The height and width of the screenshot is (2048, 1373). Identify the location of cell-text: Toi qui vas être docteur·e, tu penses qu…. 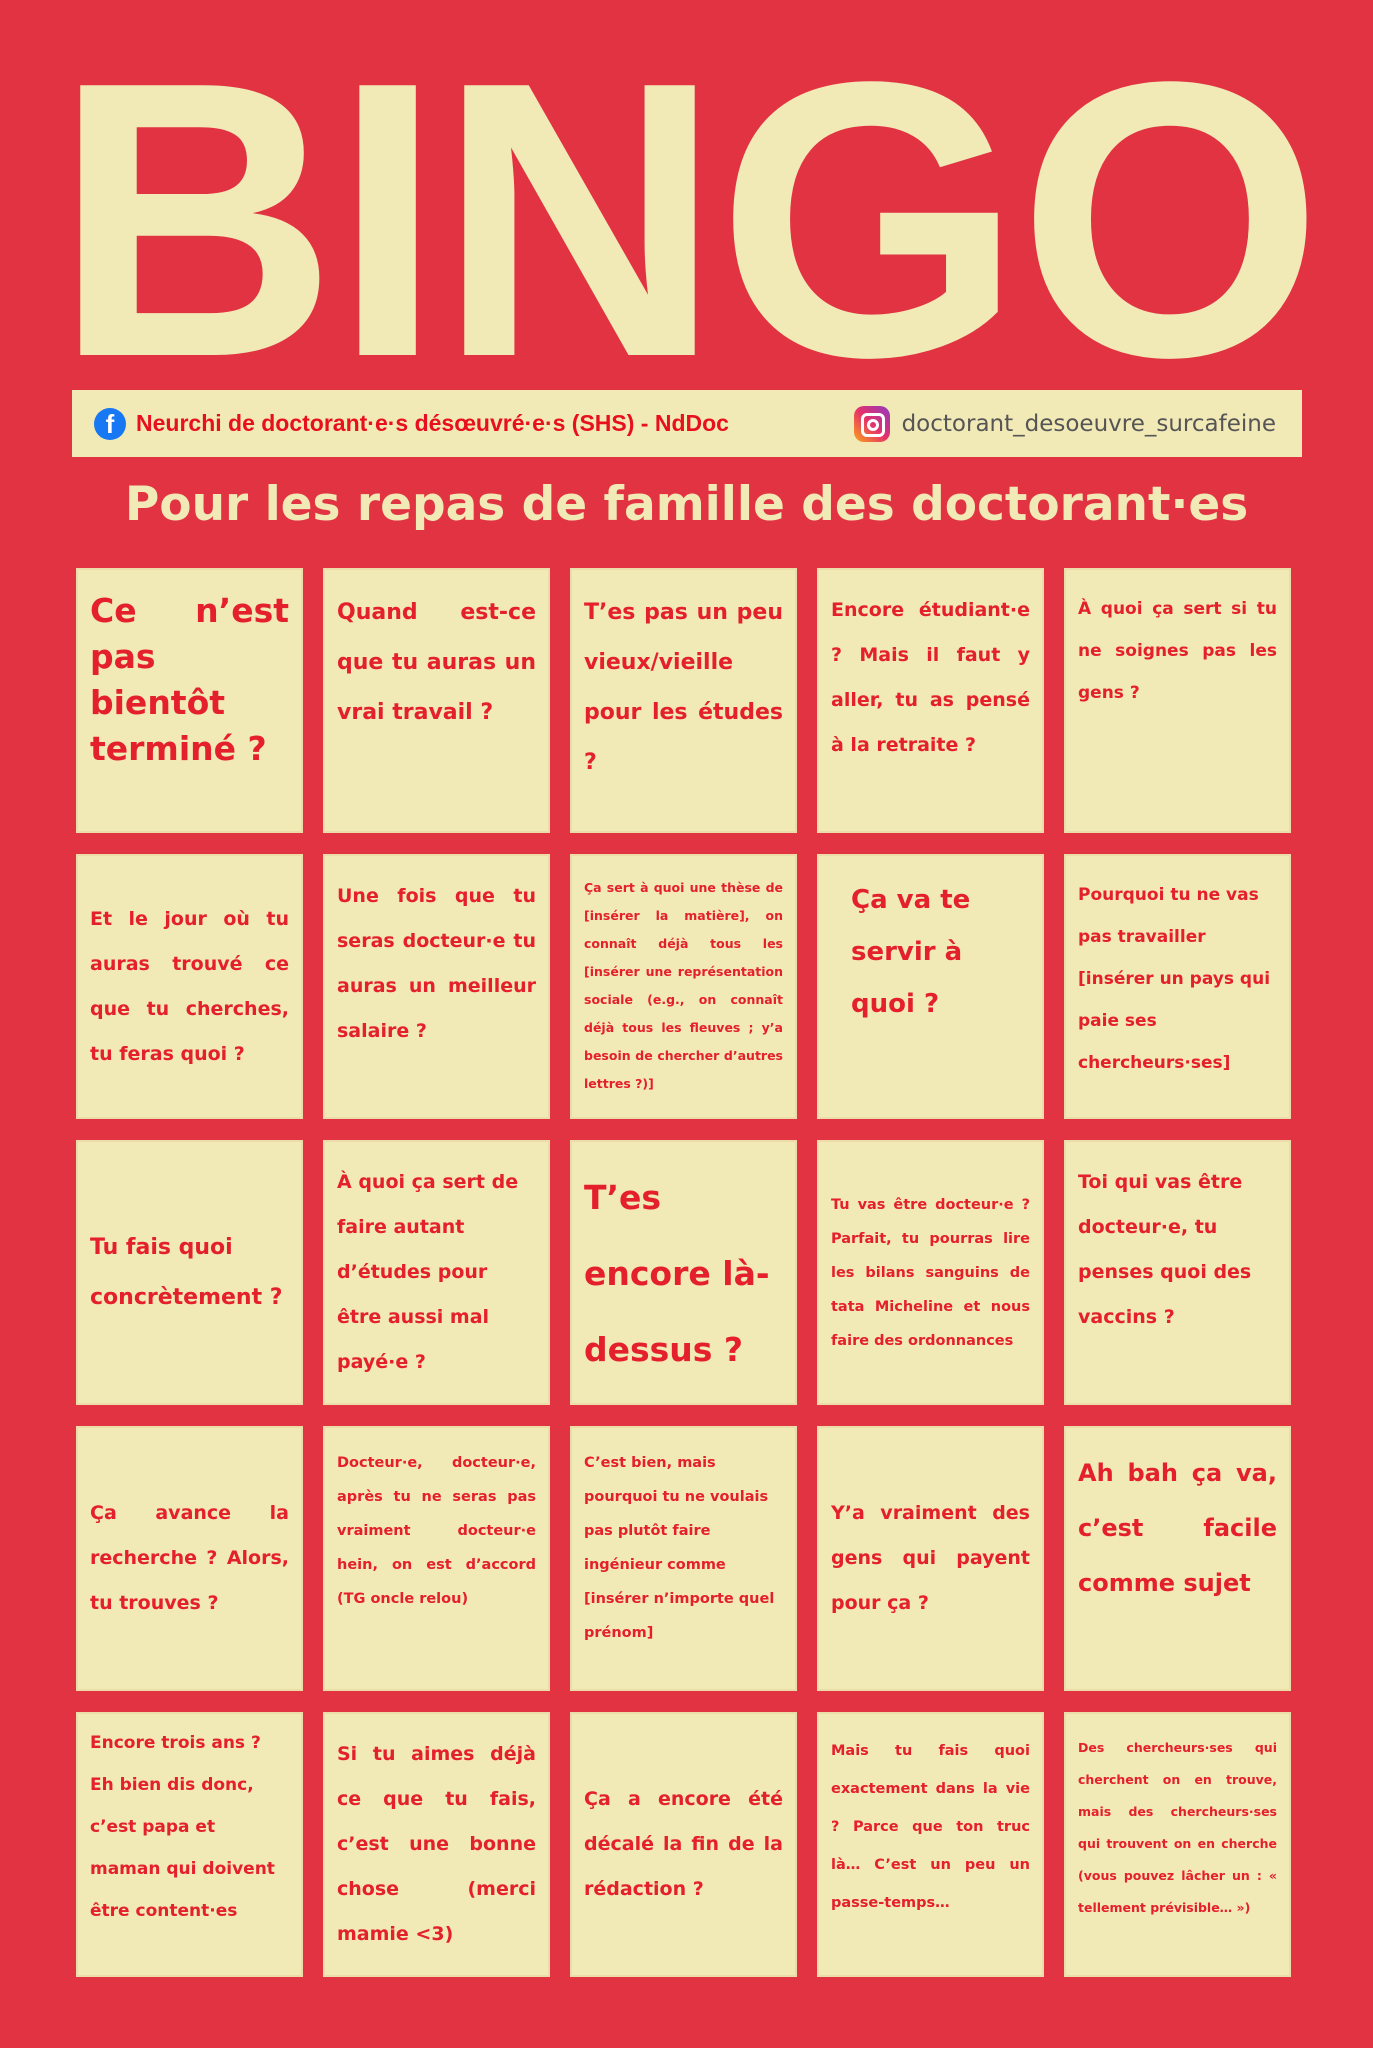
(1165, 1249).